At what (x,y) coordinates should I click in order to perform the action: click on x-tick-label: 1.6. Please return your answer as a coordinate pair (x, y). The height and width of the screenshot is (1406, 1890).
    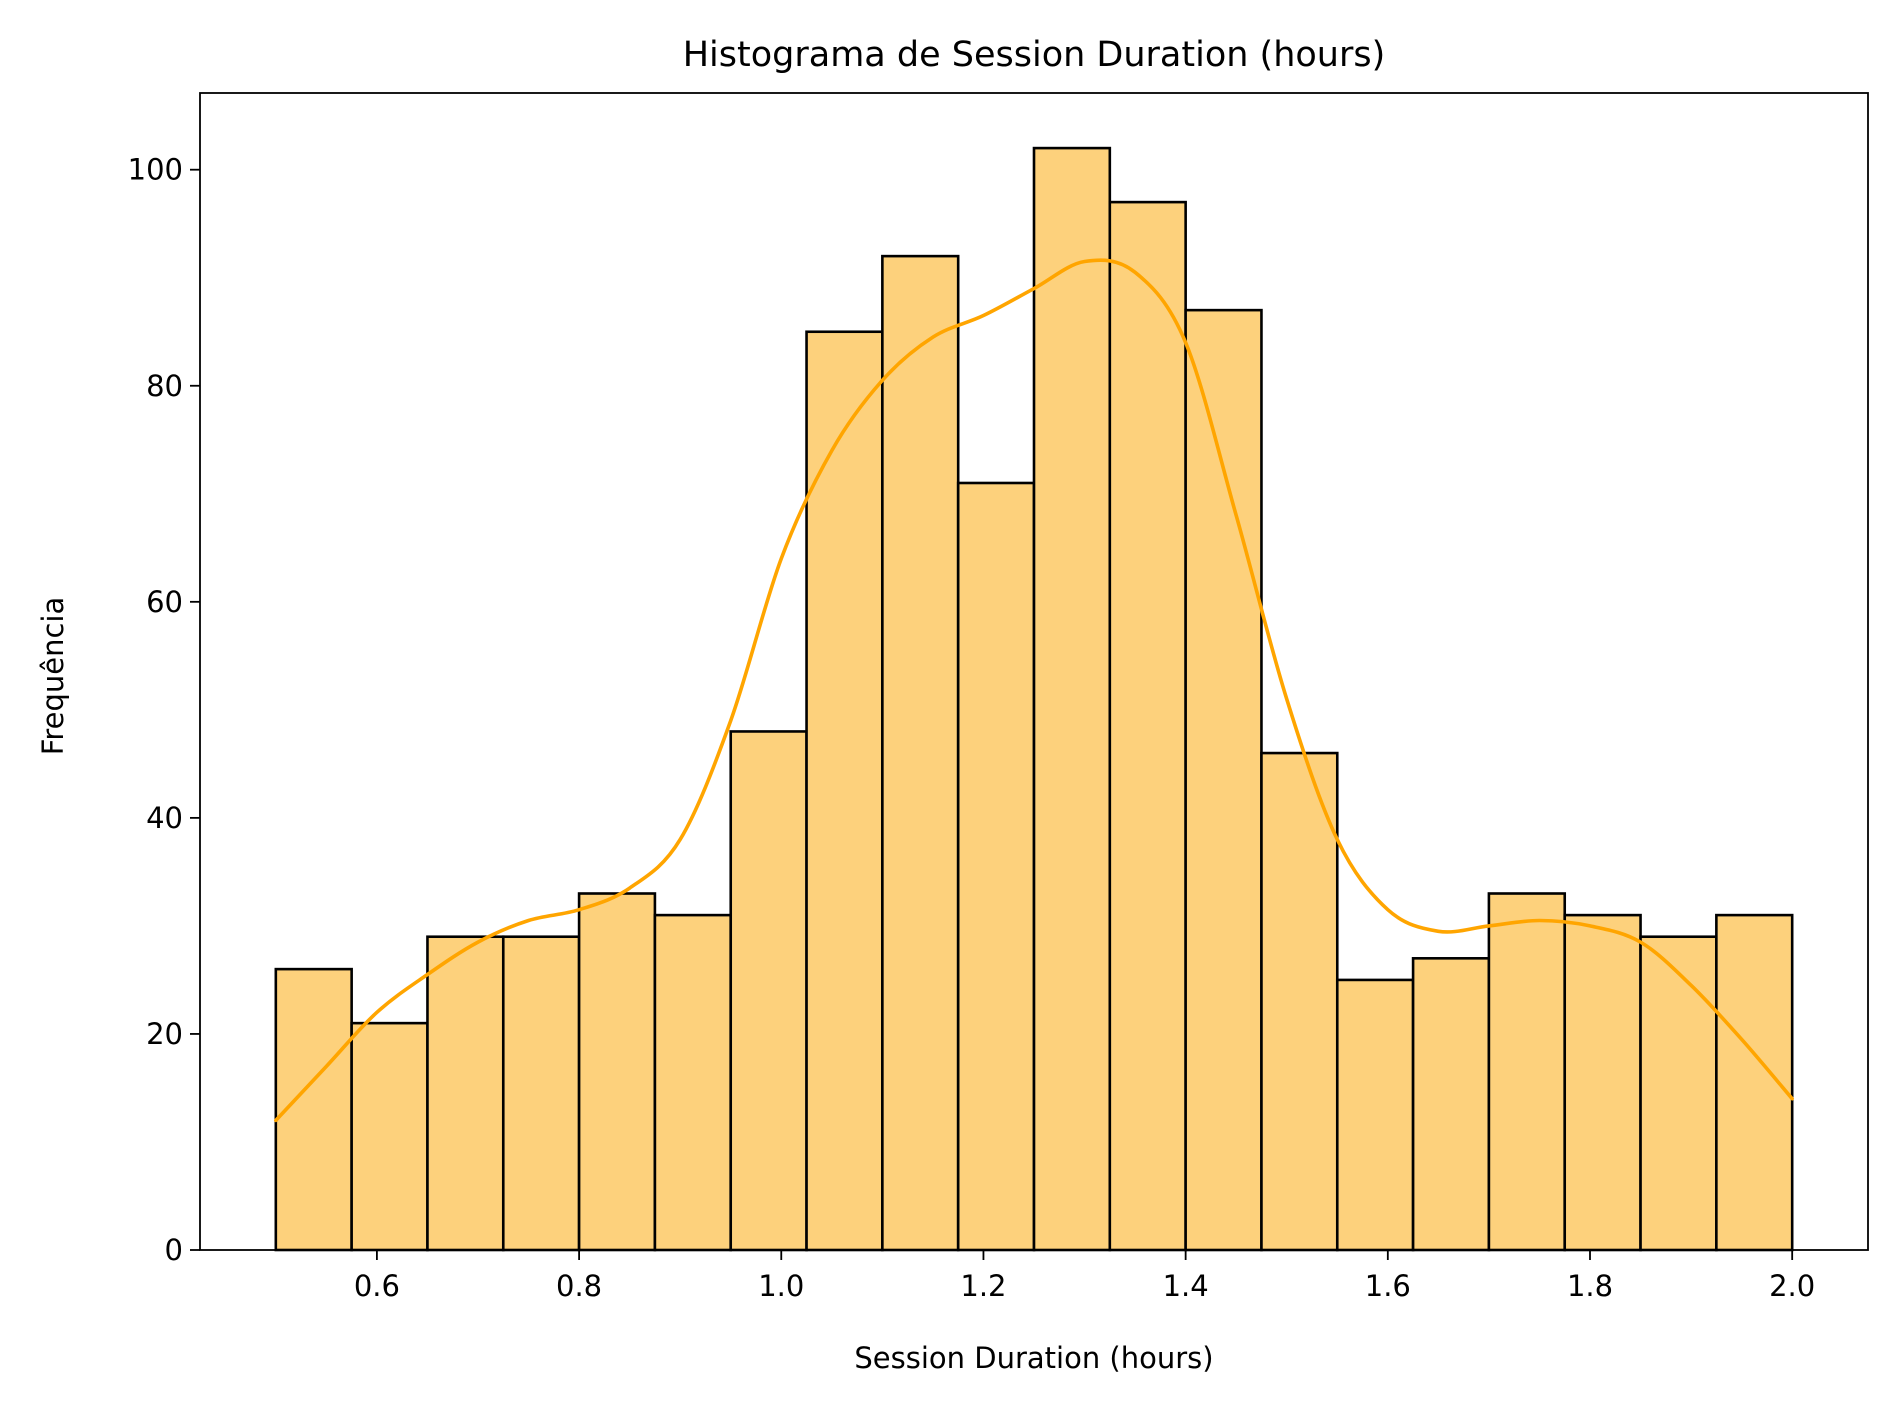
    Looking at the image, I should click on (1388, 1286).